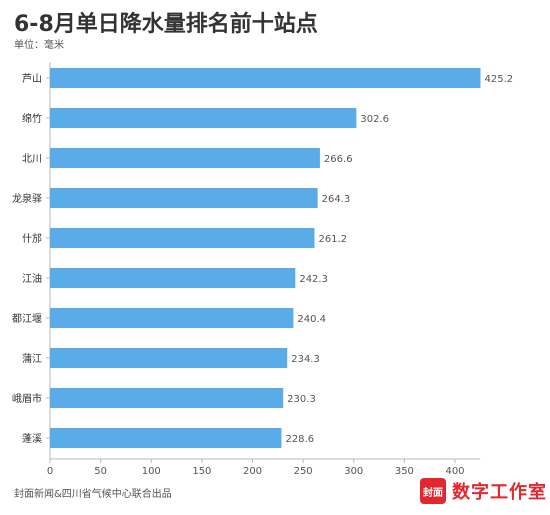 This screenshot has height=515, width=550. I want to click on x-tick-label: 300, so click(353, 471).